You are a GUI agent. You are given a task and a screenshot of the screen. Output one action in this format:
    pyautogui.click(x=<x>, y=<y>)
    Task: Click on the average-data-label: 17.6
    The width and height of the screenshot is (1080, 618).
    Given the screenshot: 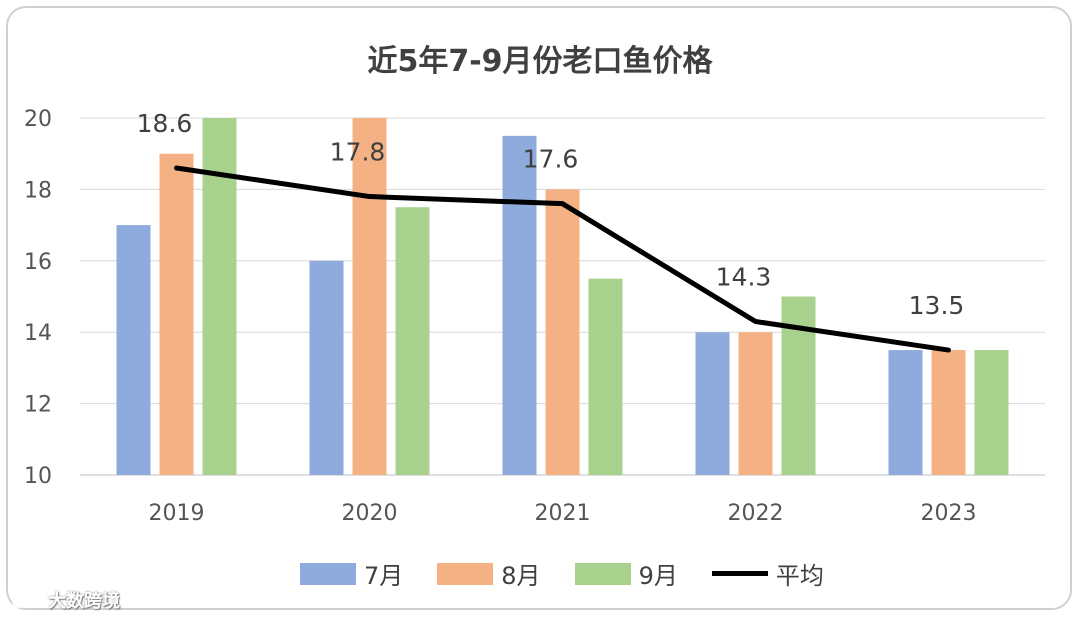 What is the action you would take?
    pyautogui.click(x=551, y=159)
    